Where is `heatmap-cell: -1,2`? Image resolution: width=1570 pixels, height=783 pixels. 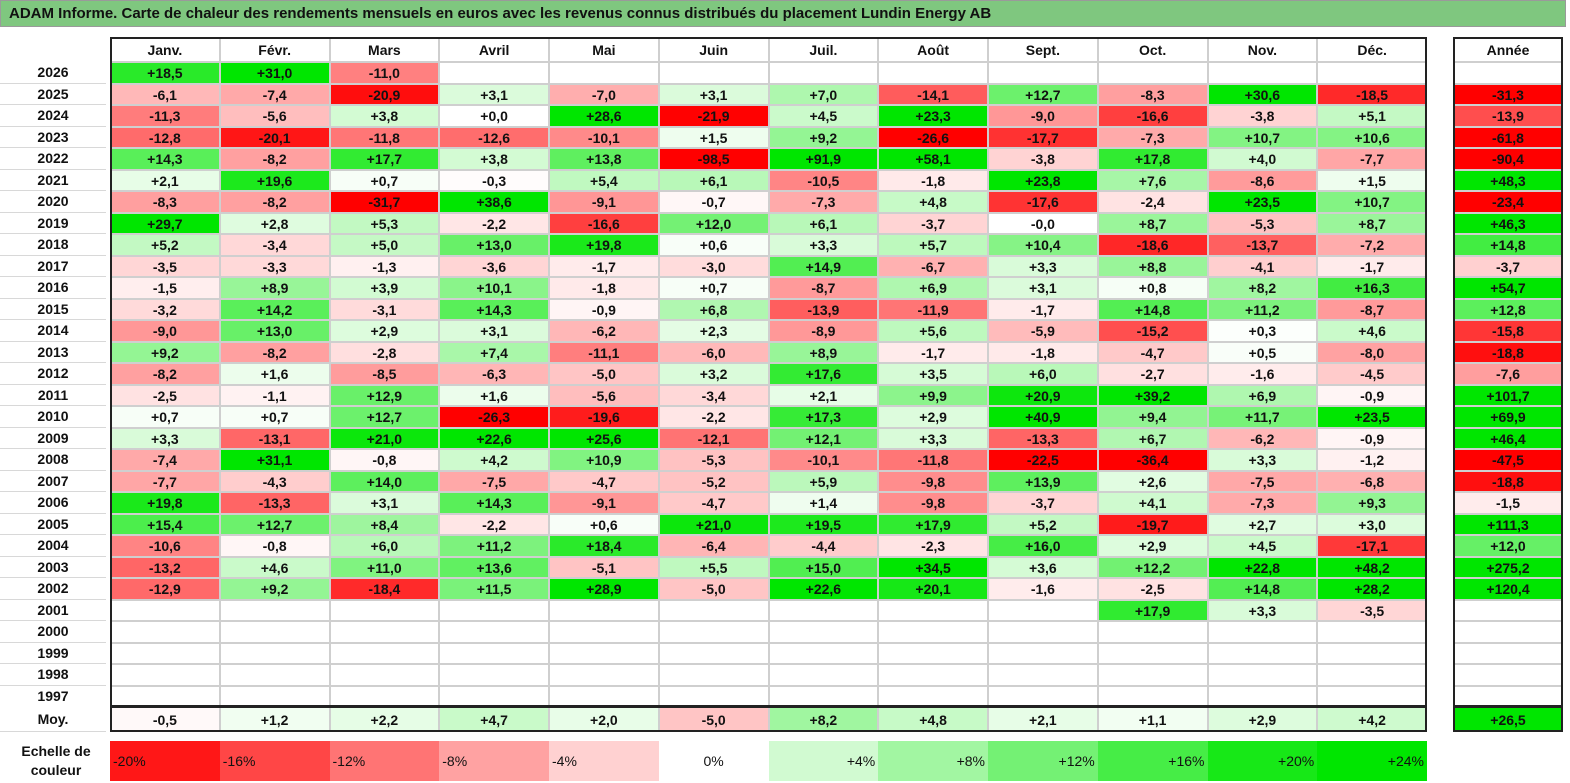 heatmap-cell: -1,2 is located at coordinates (1372, 460).